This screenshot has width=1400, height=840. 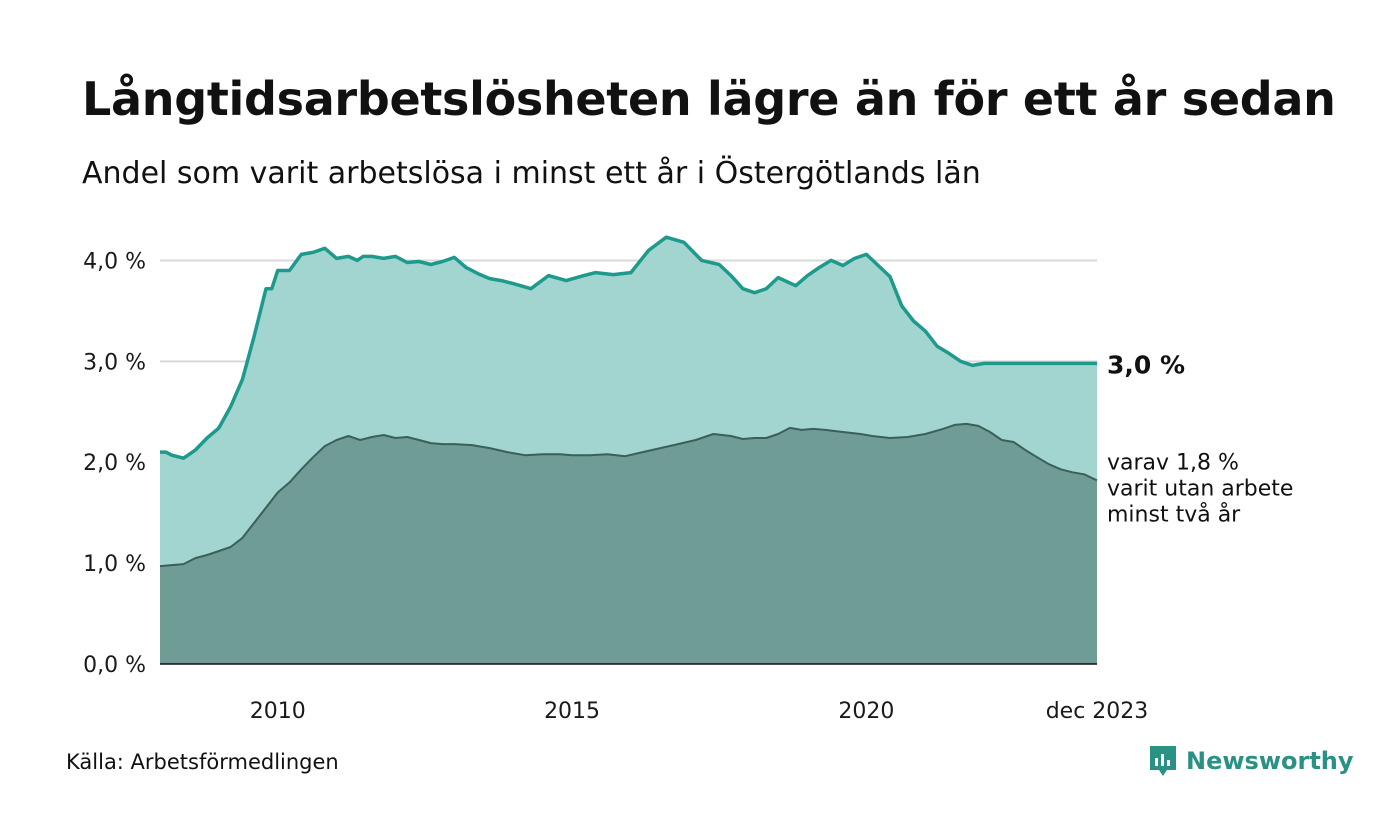 I want to click on end-label-two-year-line1: varav 1,8 %, so click(x=1173, y=462).